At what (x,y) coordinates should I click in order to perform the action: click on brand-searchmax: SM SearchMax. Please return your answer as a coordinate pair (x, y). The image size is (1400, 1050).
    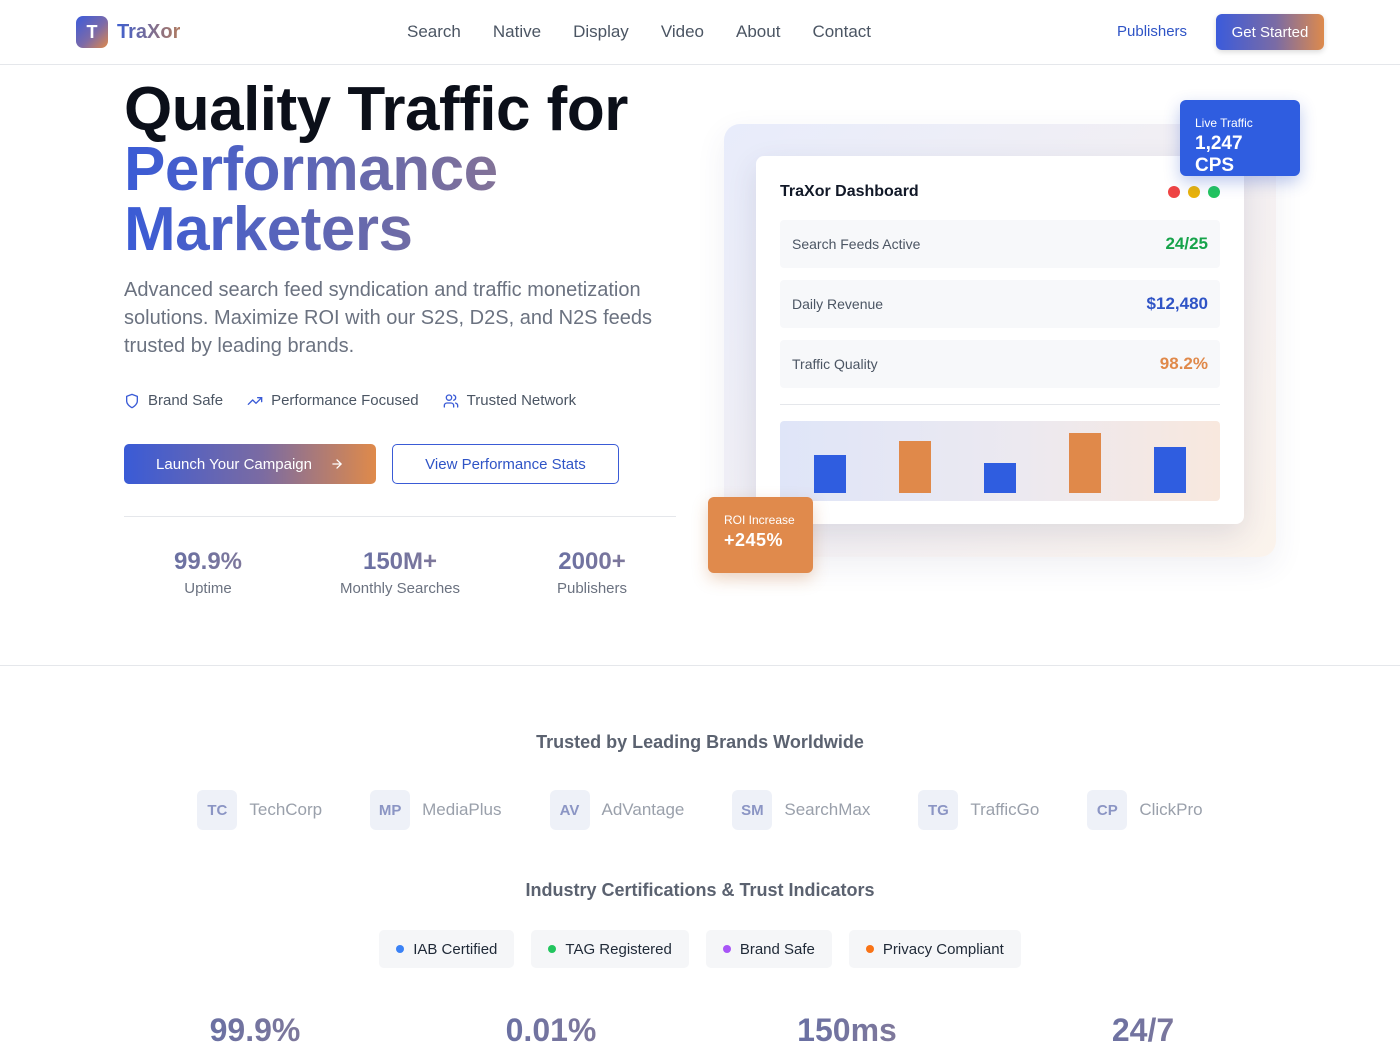
    Looking at the image, I should click on (801, 810).